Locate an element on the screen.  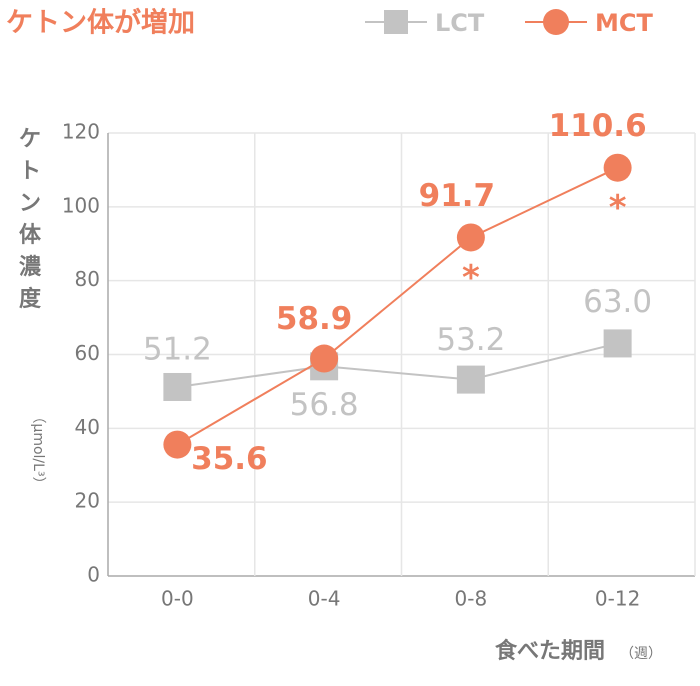
y-tick-label: 80 is located at coordinates (87, 279).